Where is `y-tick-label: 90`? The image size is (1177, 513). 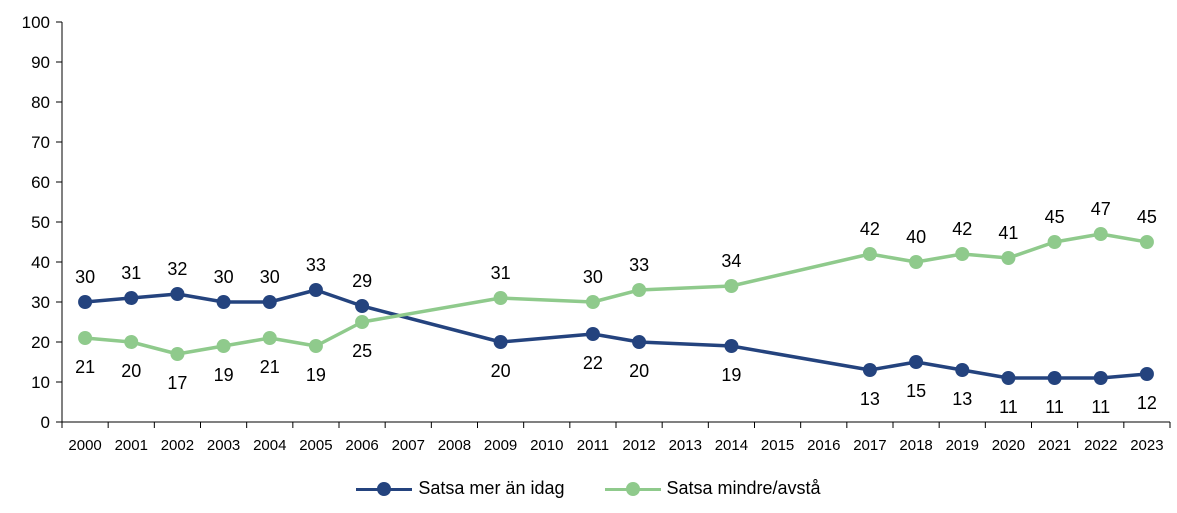 y-tick-label: 90 is located at coordinates (40, 62).